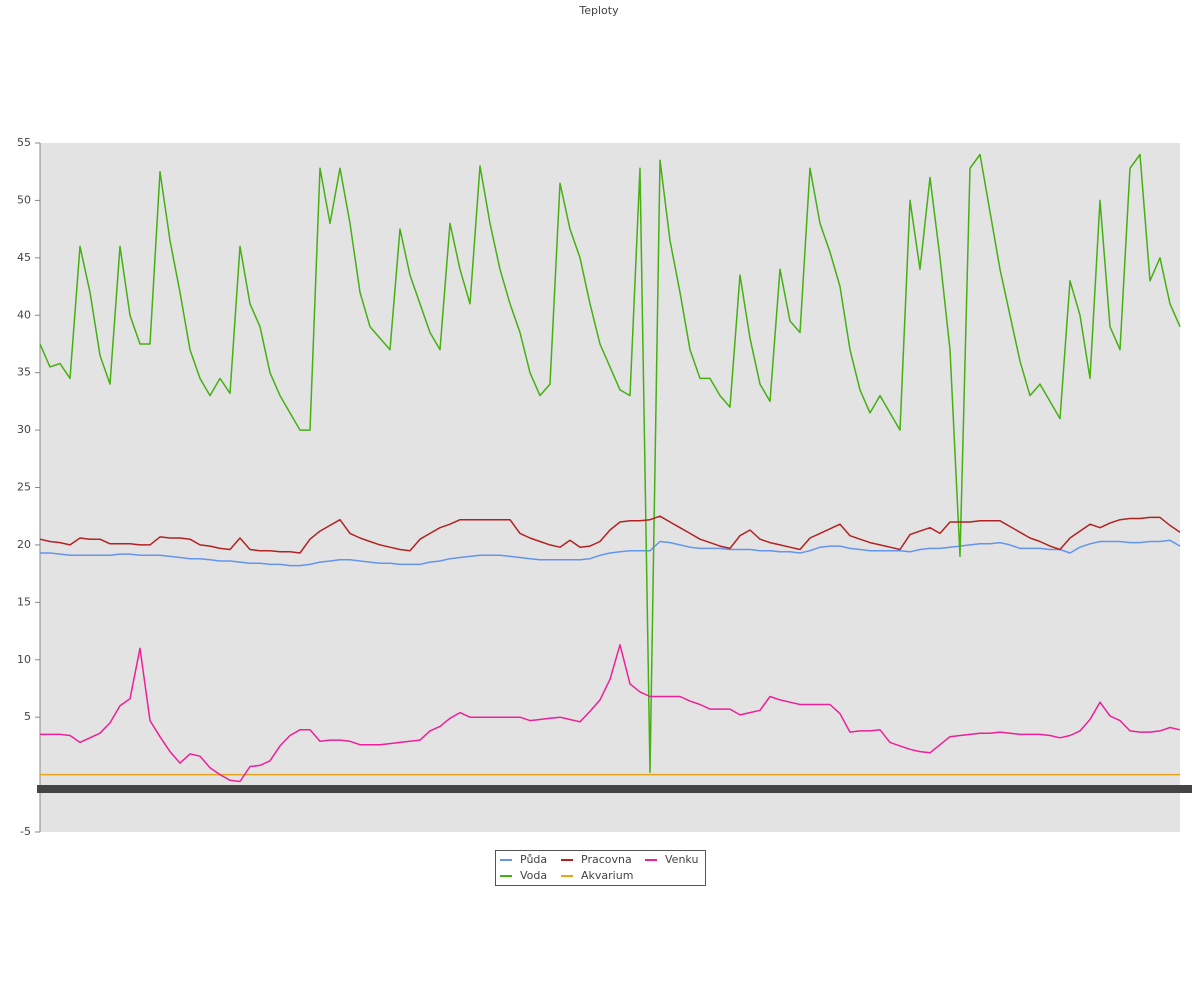 Image resolution: width=1200 pixels, height=1000 pixels. I want to click on y-tick-label: 35, so click(24, 372).